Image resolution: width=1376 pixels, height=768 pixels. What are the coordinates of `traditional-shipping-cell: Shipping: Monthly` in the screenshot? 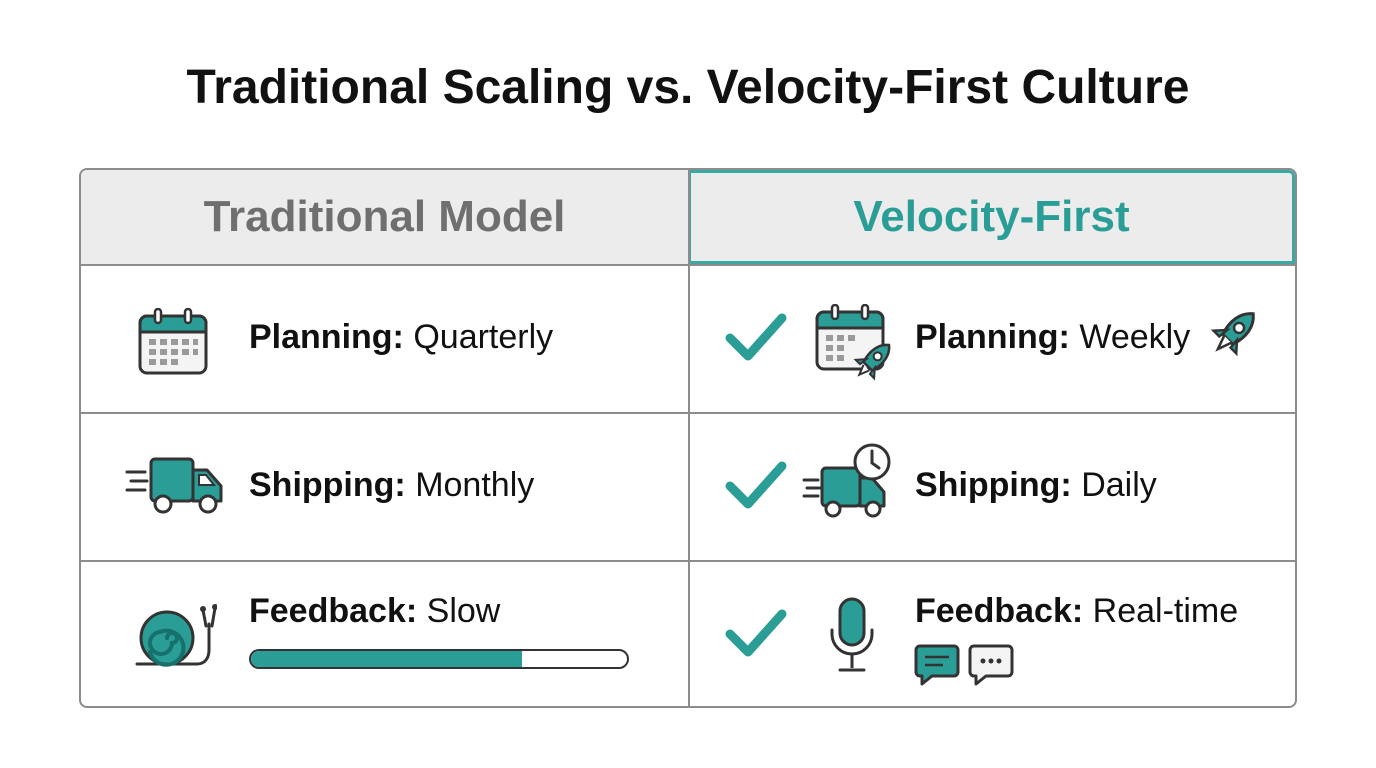 It's located at (384, 487).